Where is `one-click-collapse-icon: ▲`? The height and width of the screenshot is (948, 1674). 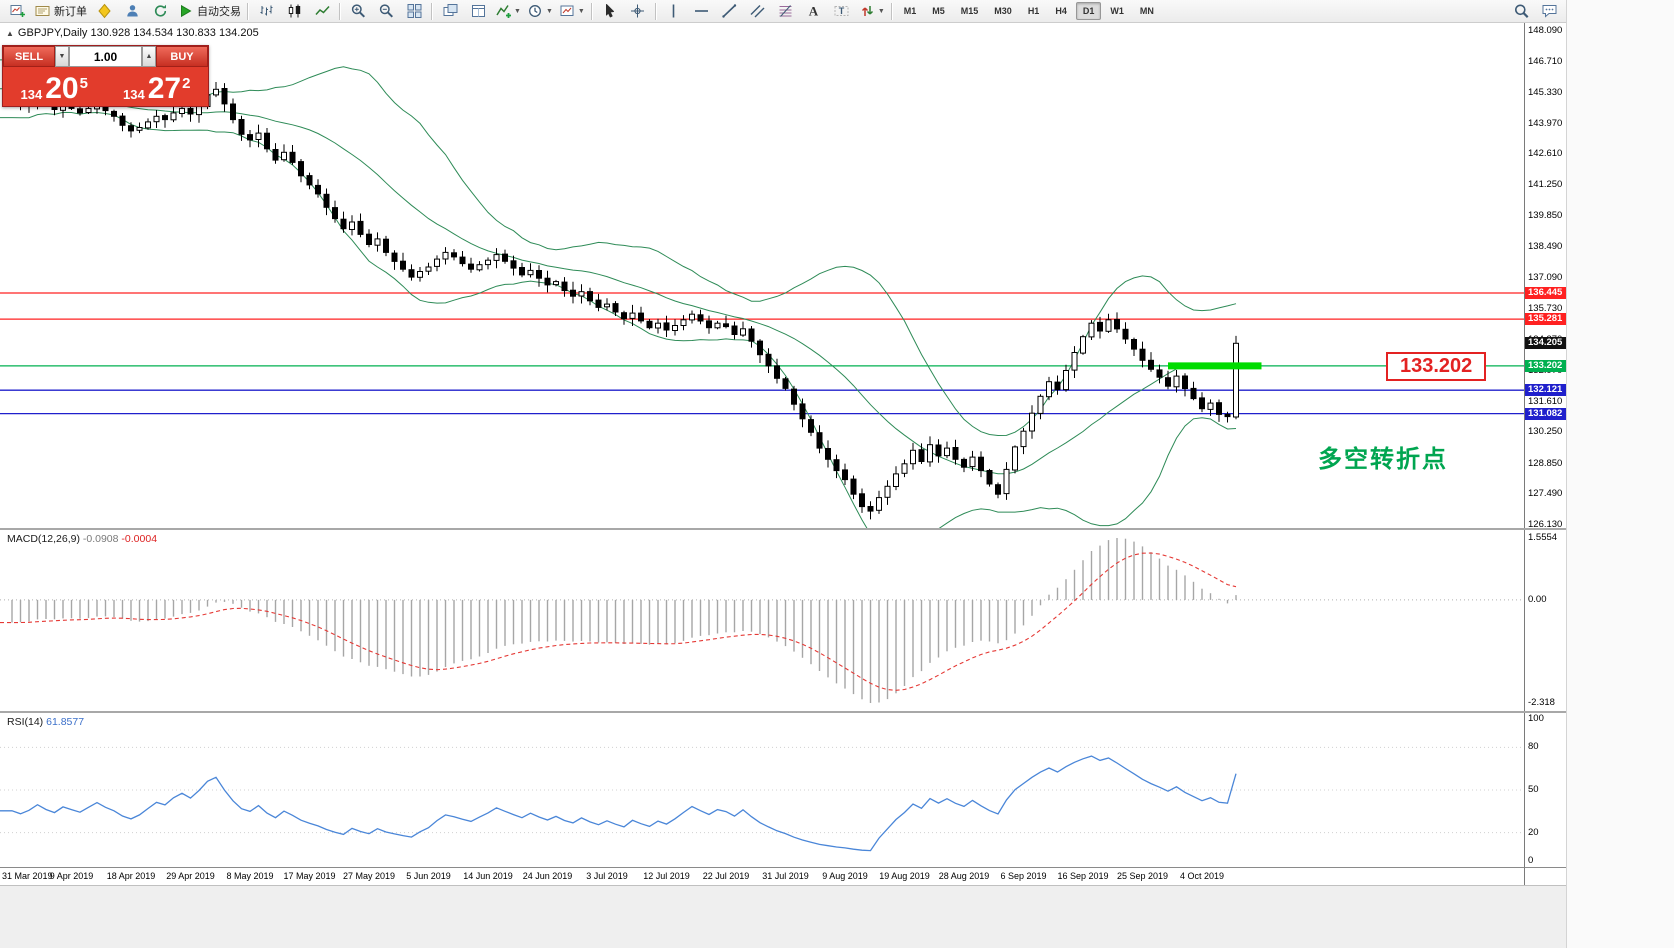
one-click-collapse-icon: ▲ is located at coordinates (10, 33).